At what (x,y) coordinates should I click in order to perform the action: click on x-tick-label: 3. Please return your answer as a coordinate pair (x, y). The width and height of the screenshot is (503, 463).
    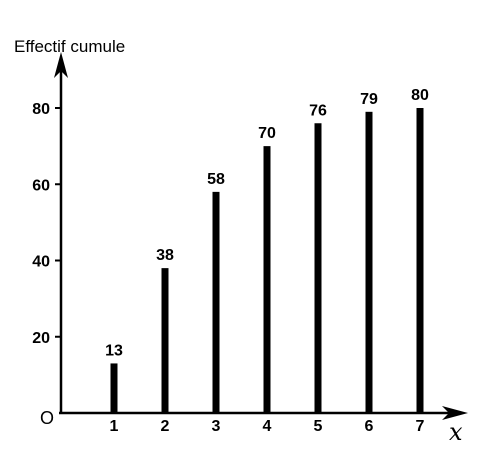
    Looking at the image, I should click on (216, 426).